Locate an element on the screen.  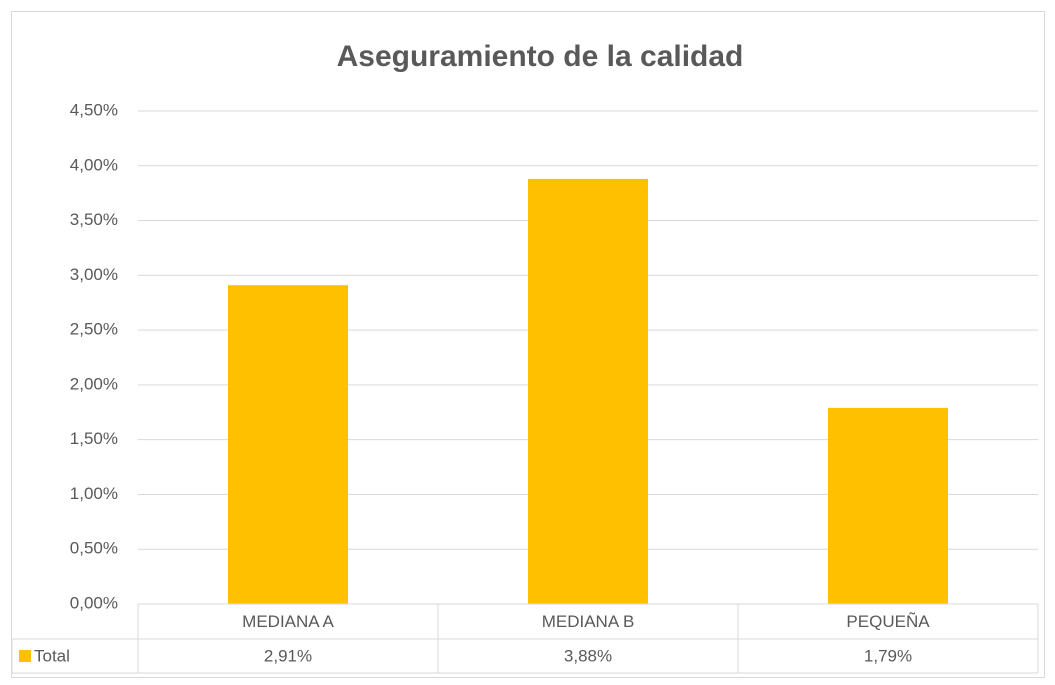
chart-title: Aseguramiento de la calidad is located at coordinates (540, 56).